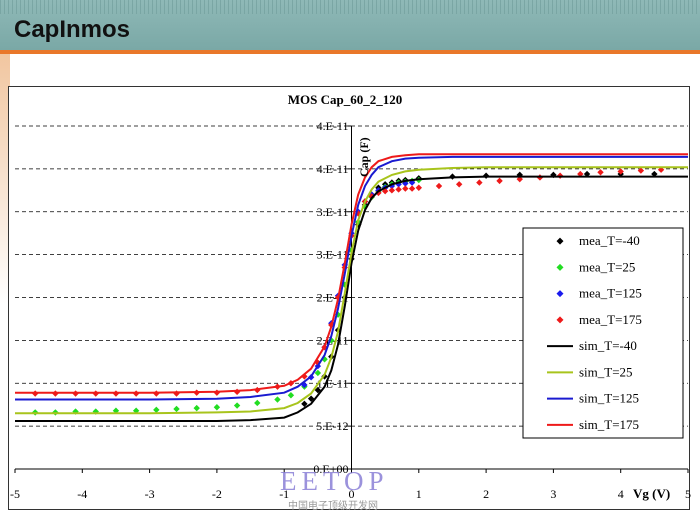 This screenshot has width=700, height=516. What do you see at coordinates (350, 52) in the screenshot?
I see `header-rule` at bounding box center [350, 52].